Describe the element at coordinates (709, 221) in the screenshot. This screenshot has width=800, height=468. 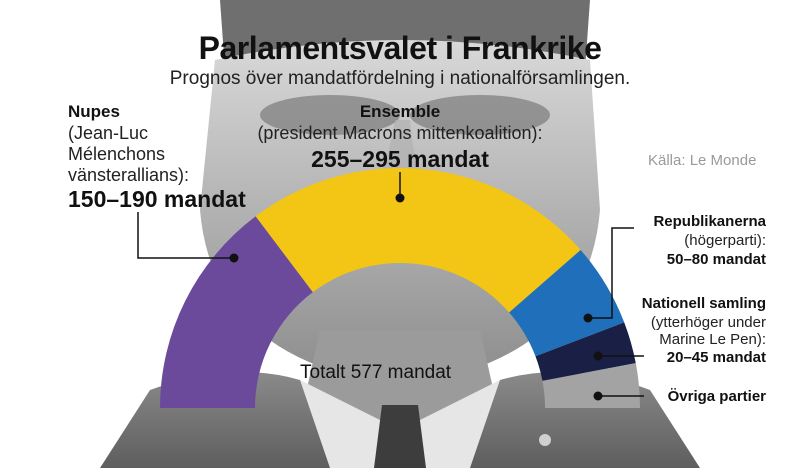
I see `label-republikanerna-name: Republikanerna` at that location.